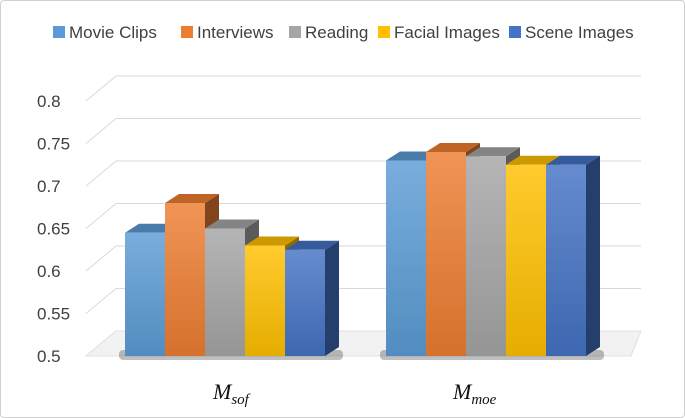 The image size is (685, 418). I want to click on x-axis: Msof Mmoe, so click(354, 393).